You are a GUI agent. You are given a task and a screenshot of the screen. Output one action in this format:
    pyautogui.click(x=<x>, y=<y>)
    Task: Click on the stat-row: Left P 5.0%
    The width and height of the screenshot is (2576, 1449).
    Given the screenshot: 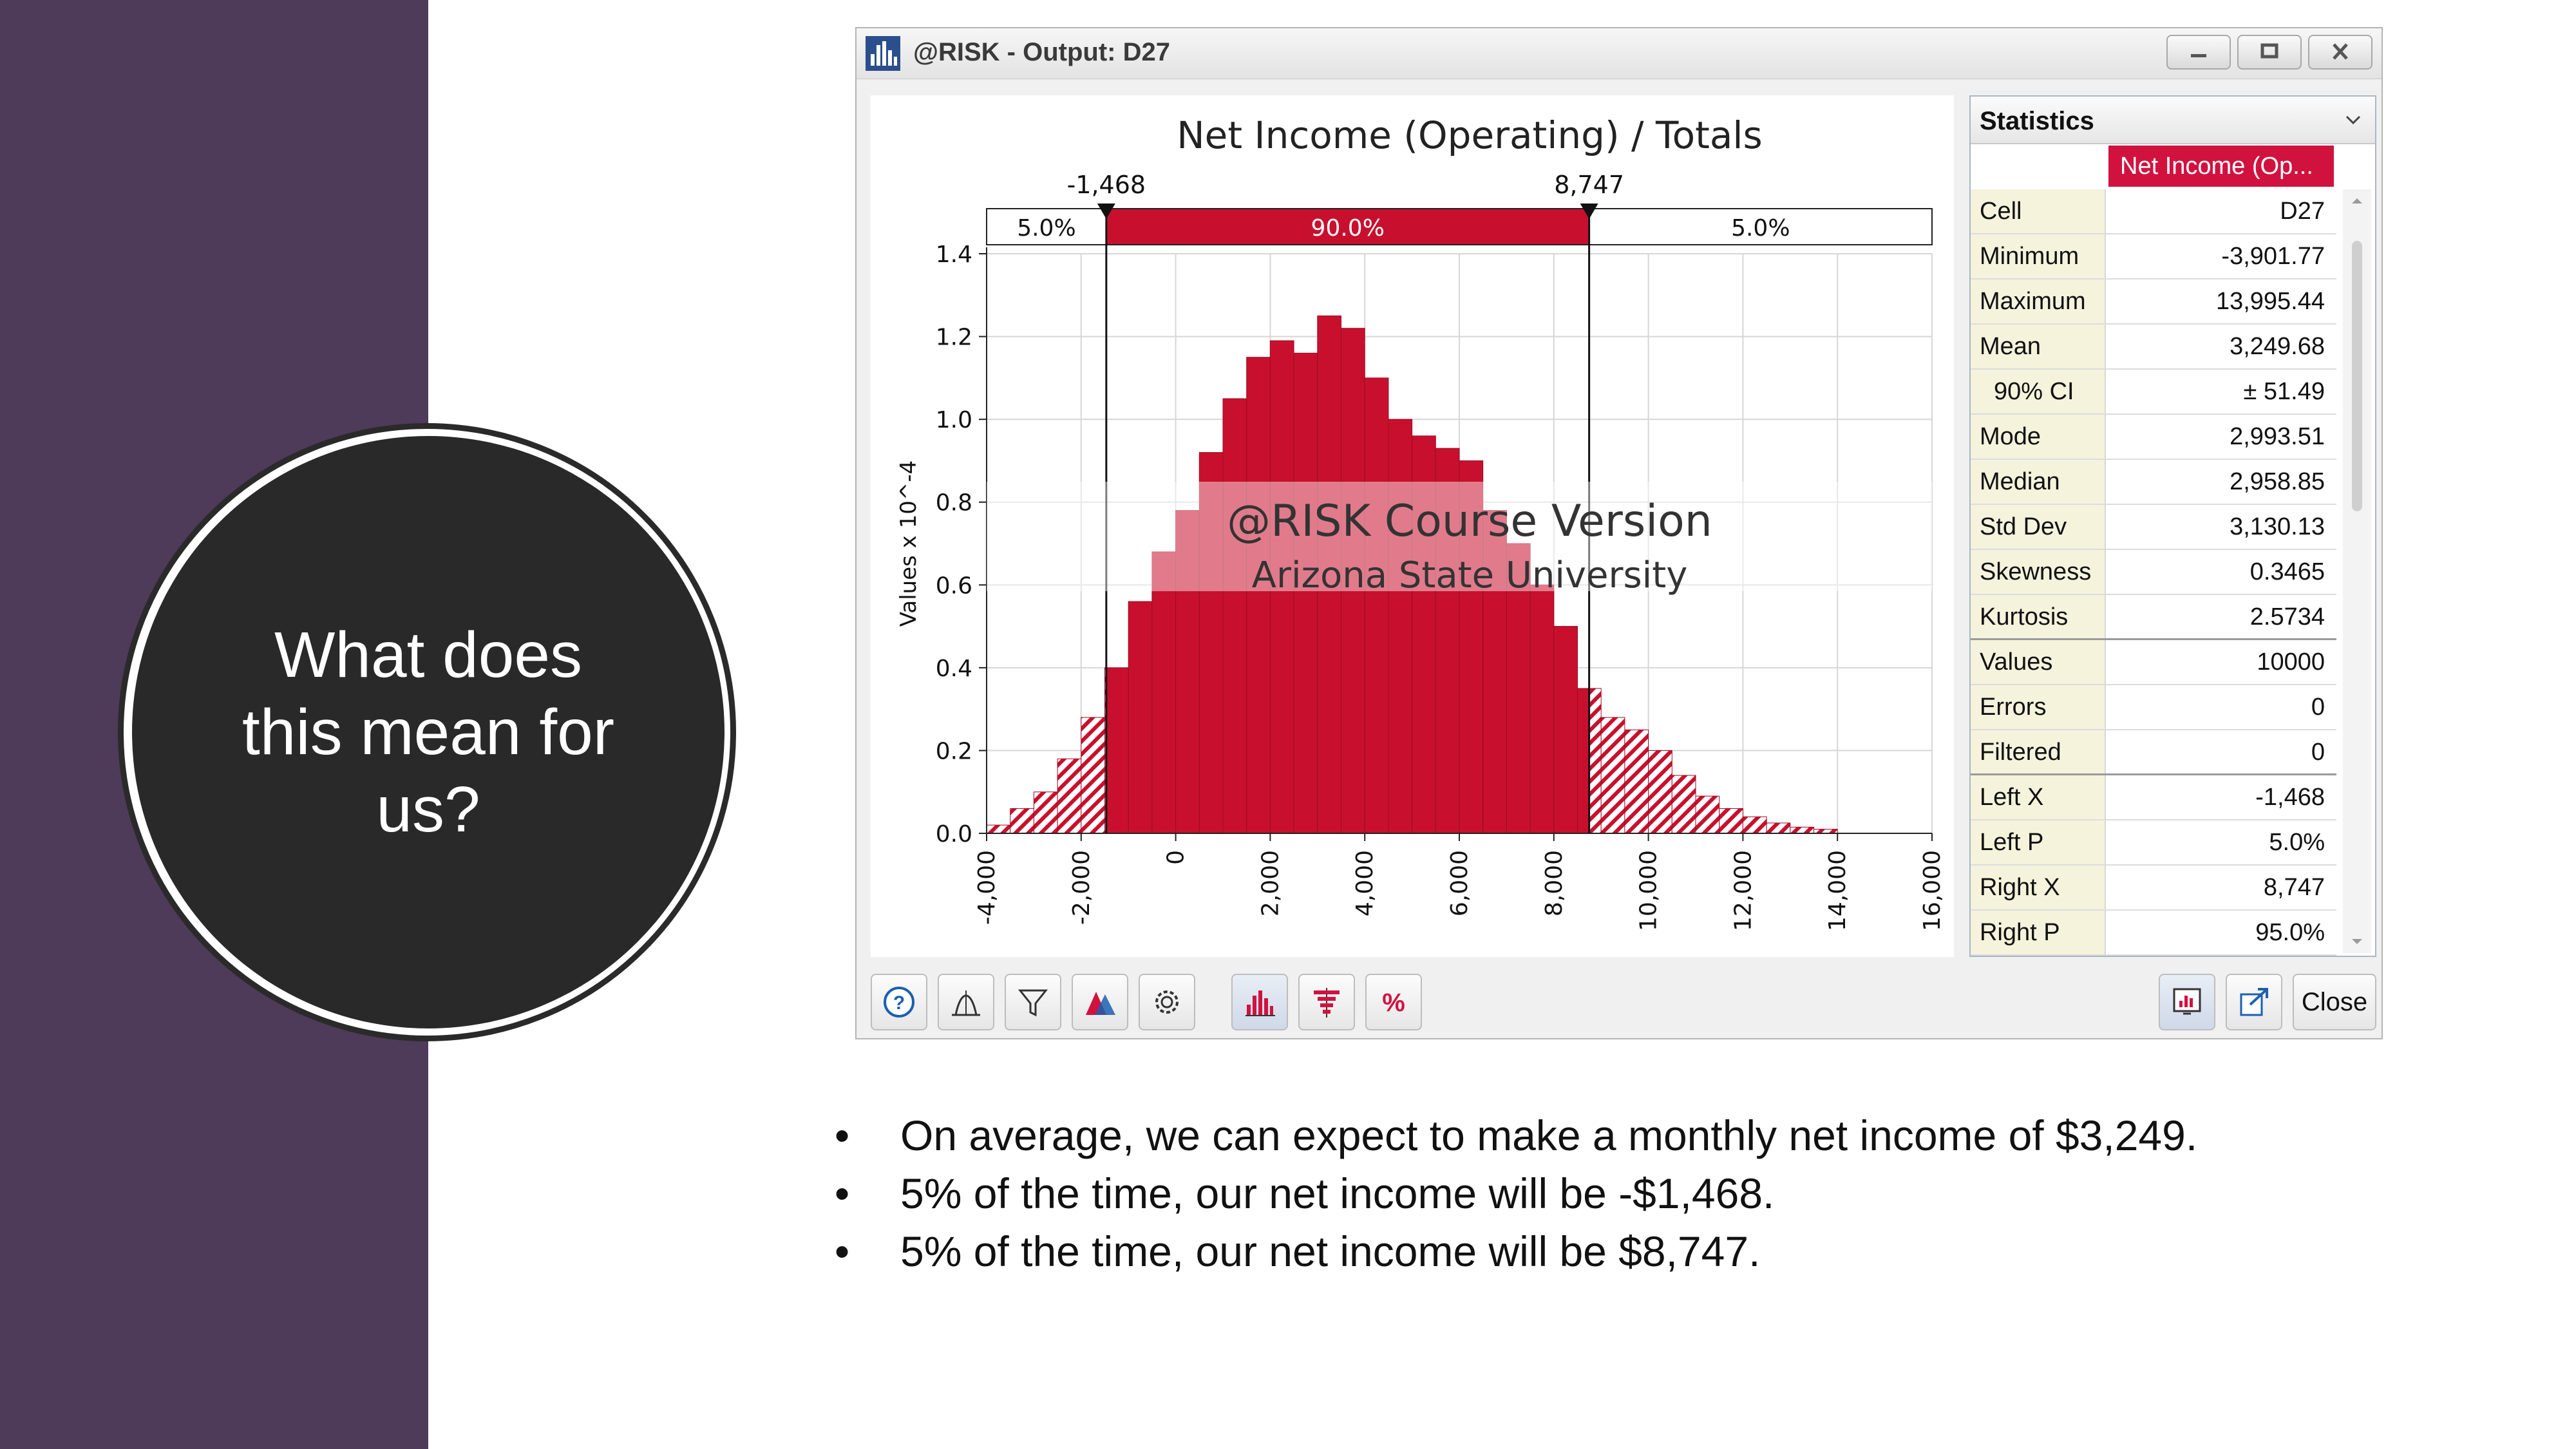 What is the action you would take?
    pyautogui.click(x=2153, y=843)
    